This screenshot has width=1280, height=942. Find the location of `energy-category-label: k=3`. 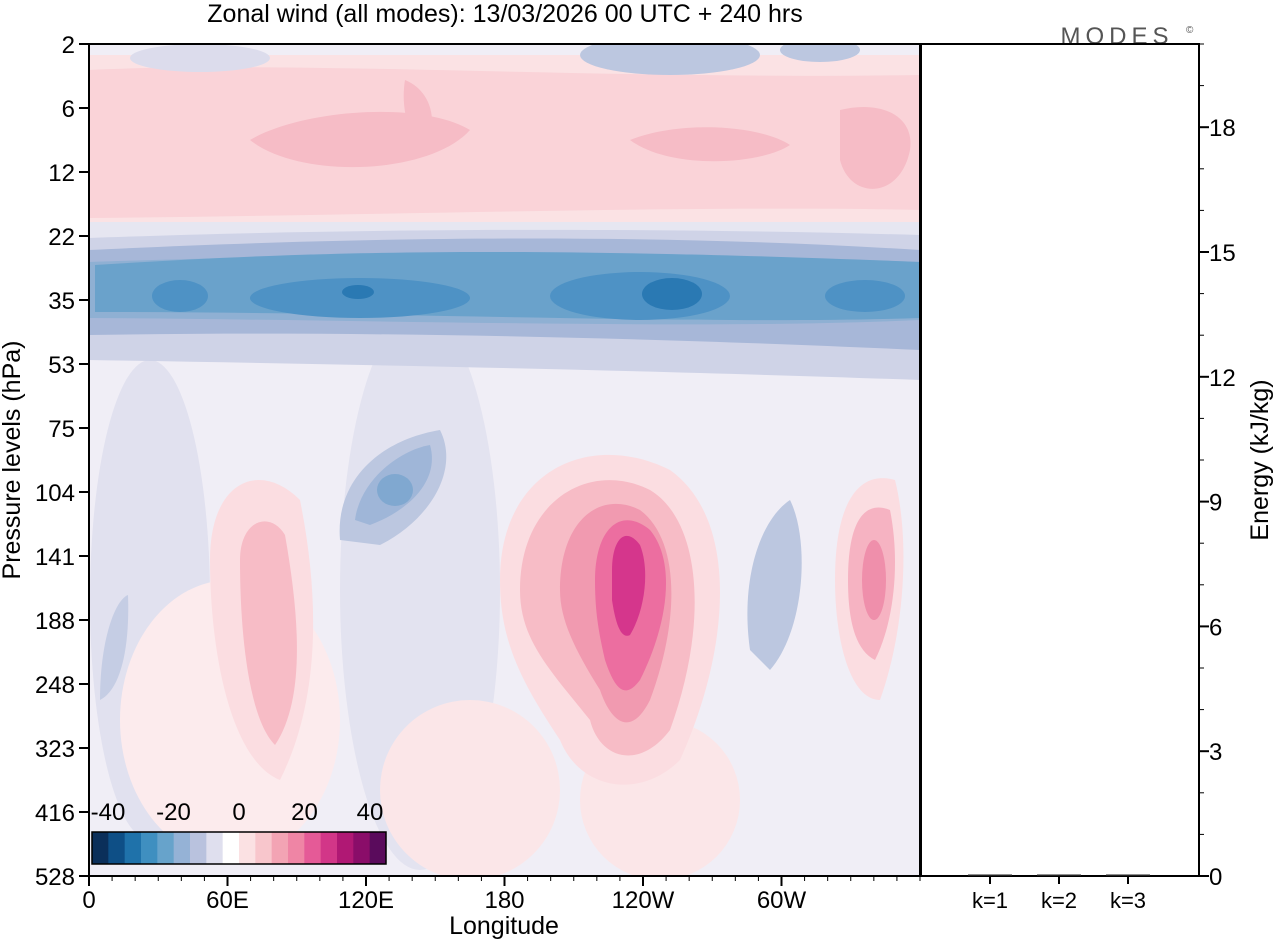

energy-category-label: k=3 is located at coordinates (1128, 900).